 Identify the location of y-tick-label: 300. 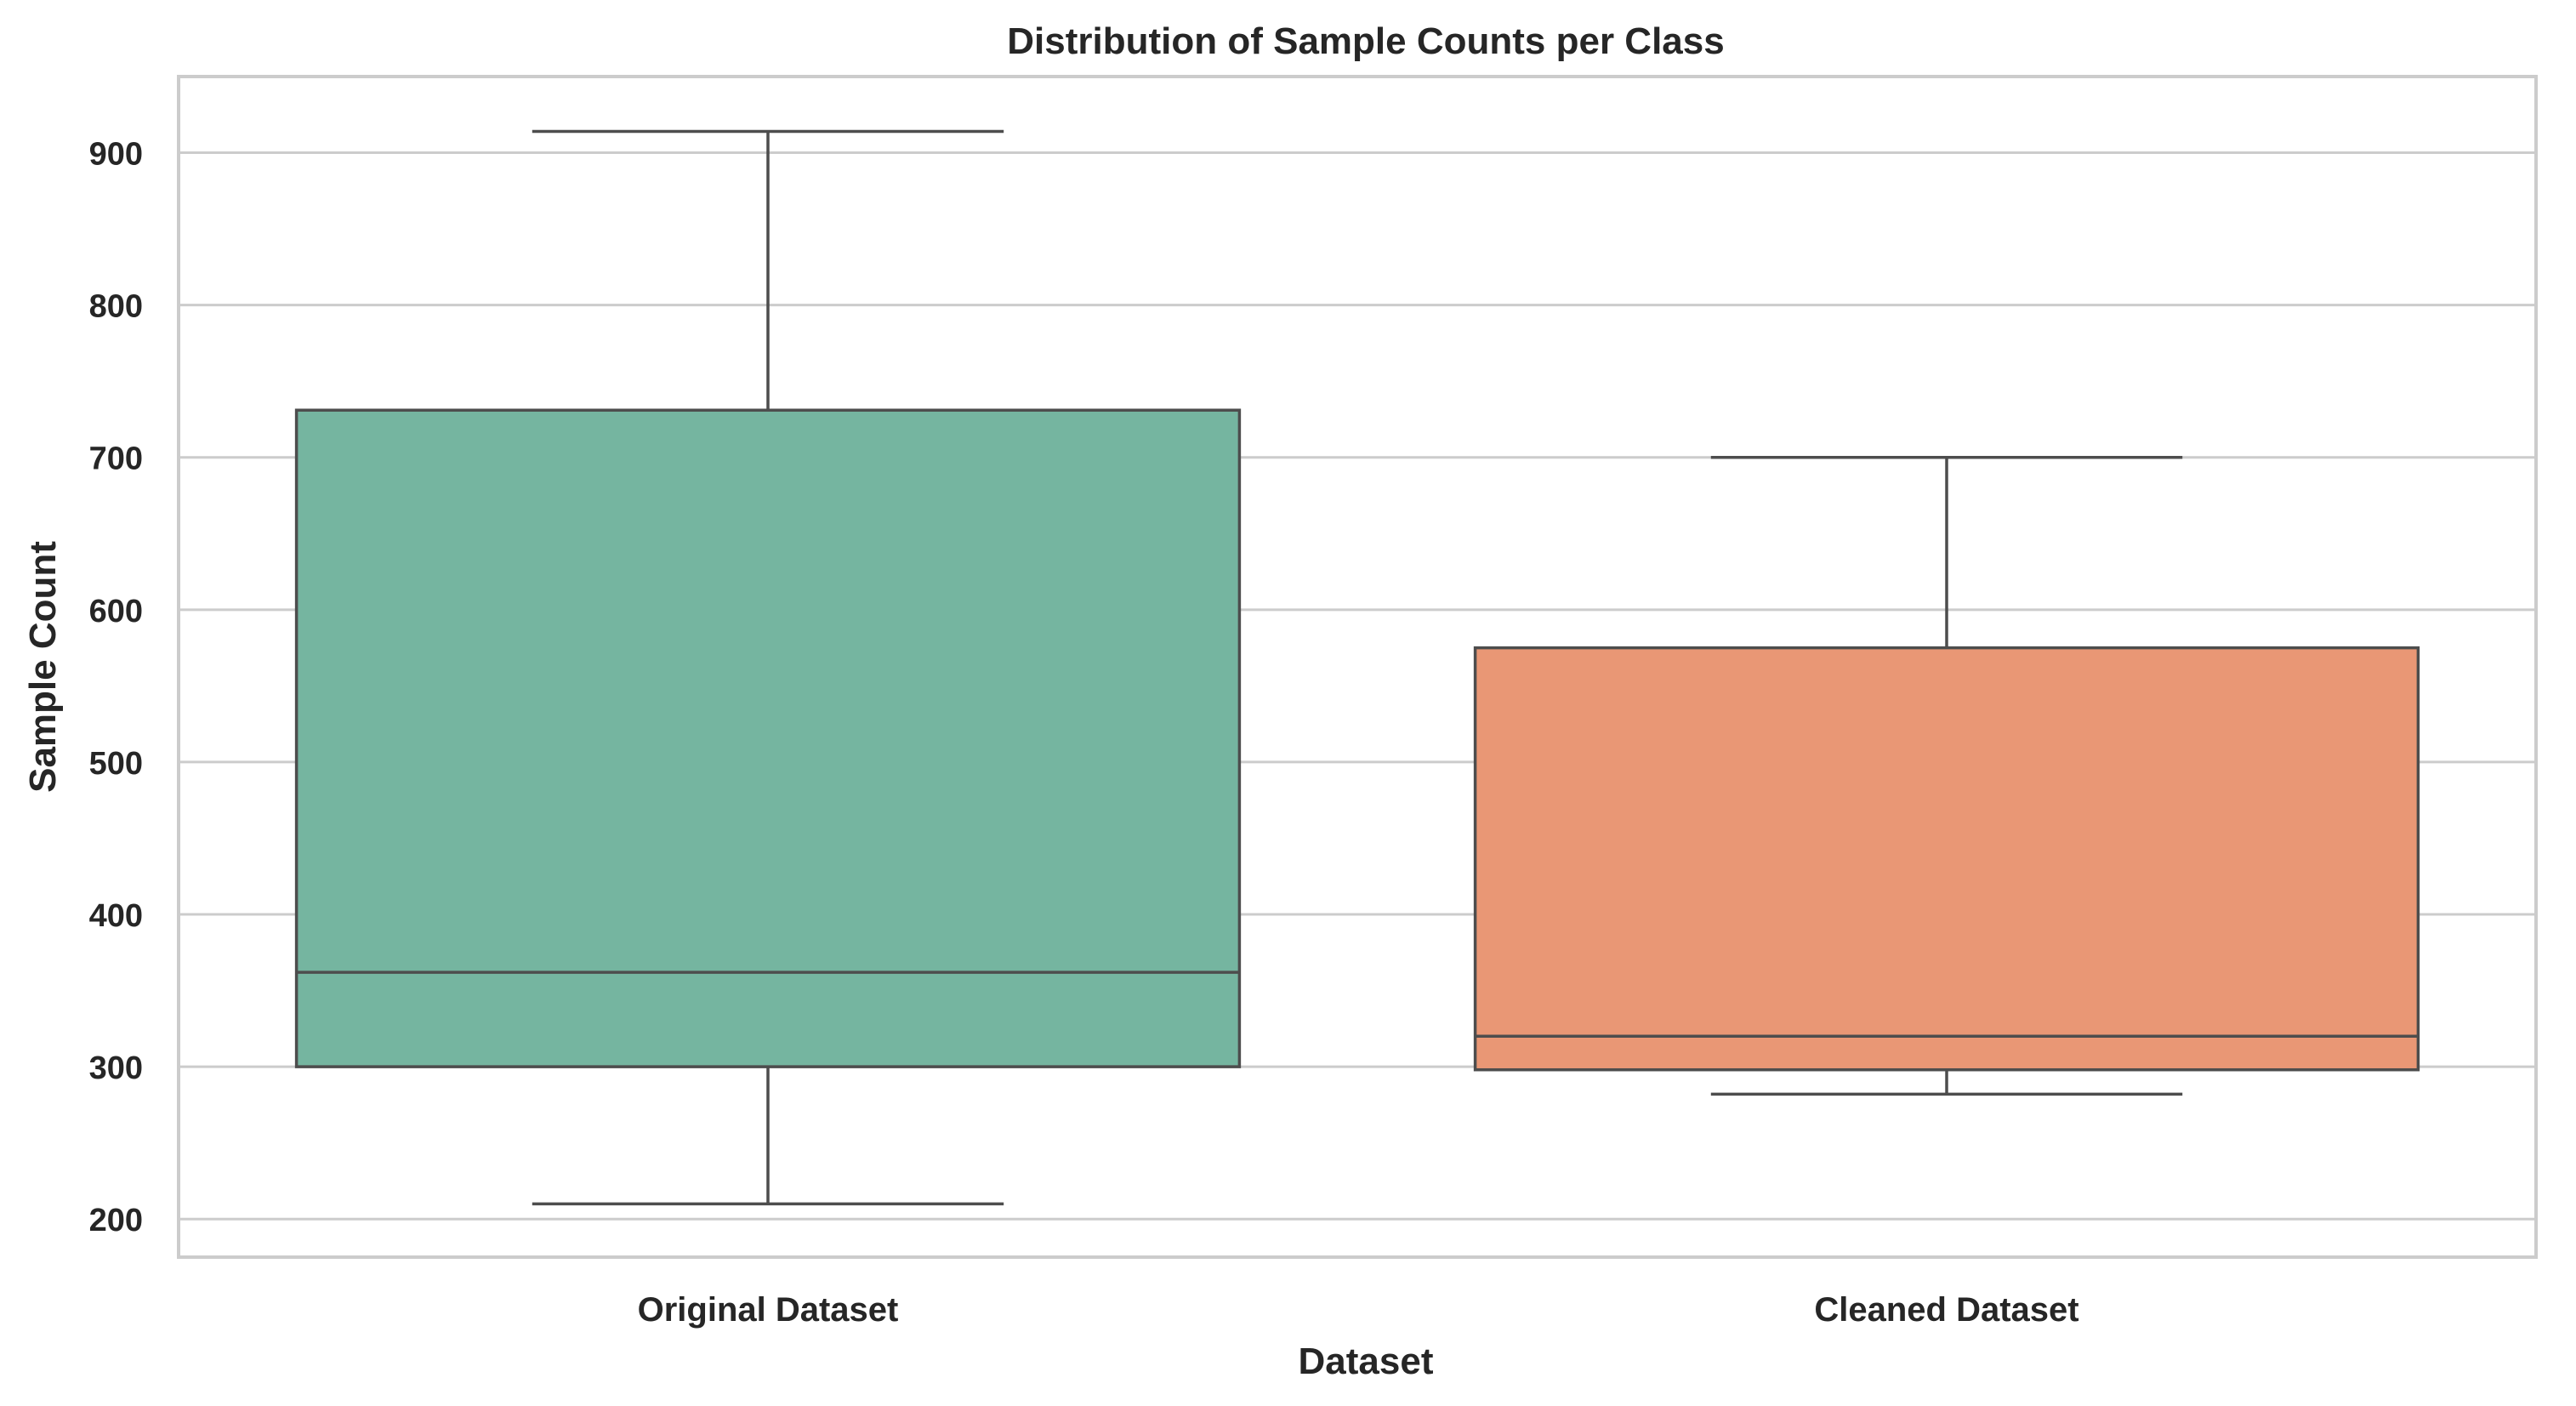
(116, 1068).